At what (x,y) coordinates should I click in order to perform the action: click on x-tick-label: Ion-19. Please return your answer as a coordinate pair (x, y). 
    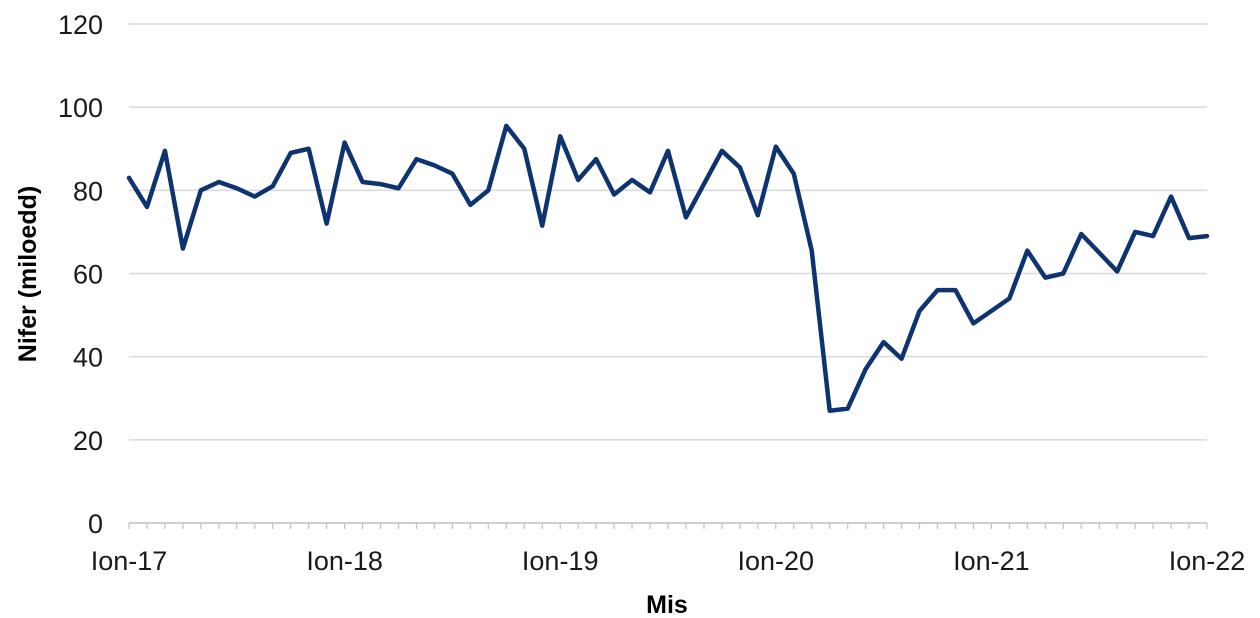
    Looking at the image, I should click on (560, 561).